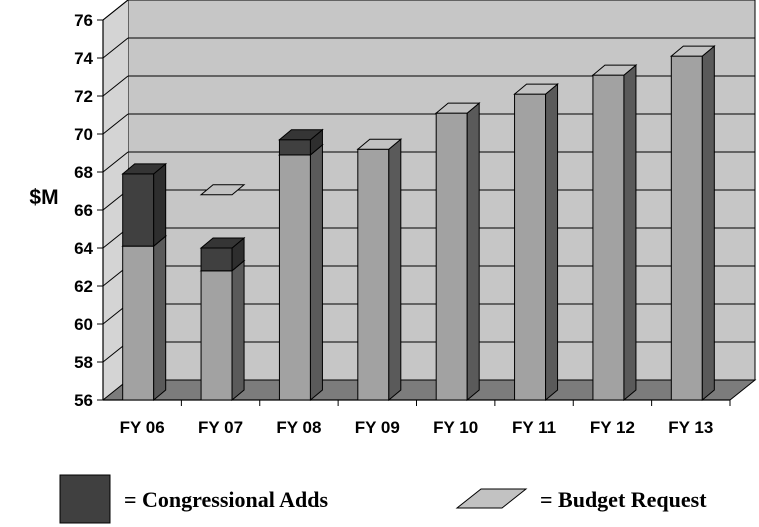 The image size is (759, 527). I want to click on y-tick-label: 76, so click(83, 20).